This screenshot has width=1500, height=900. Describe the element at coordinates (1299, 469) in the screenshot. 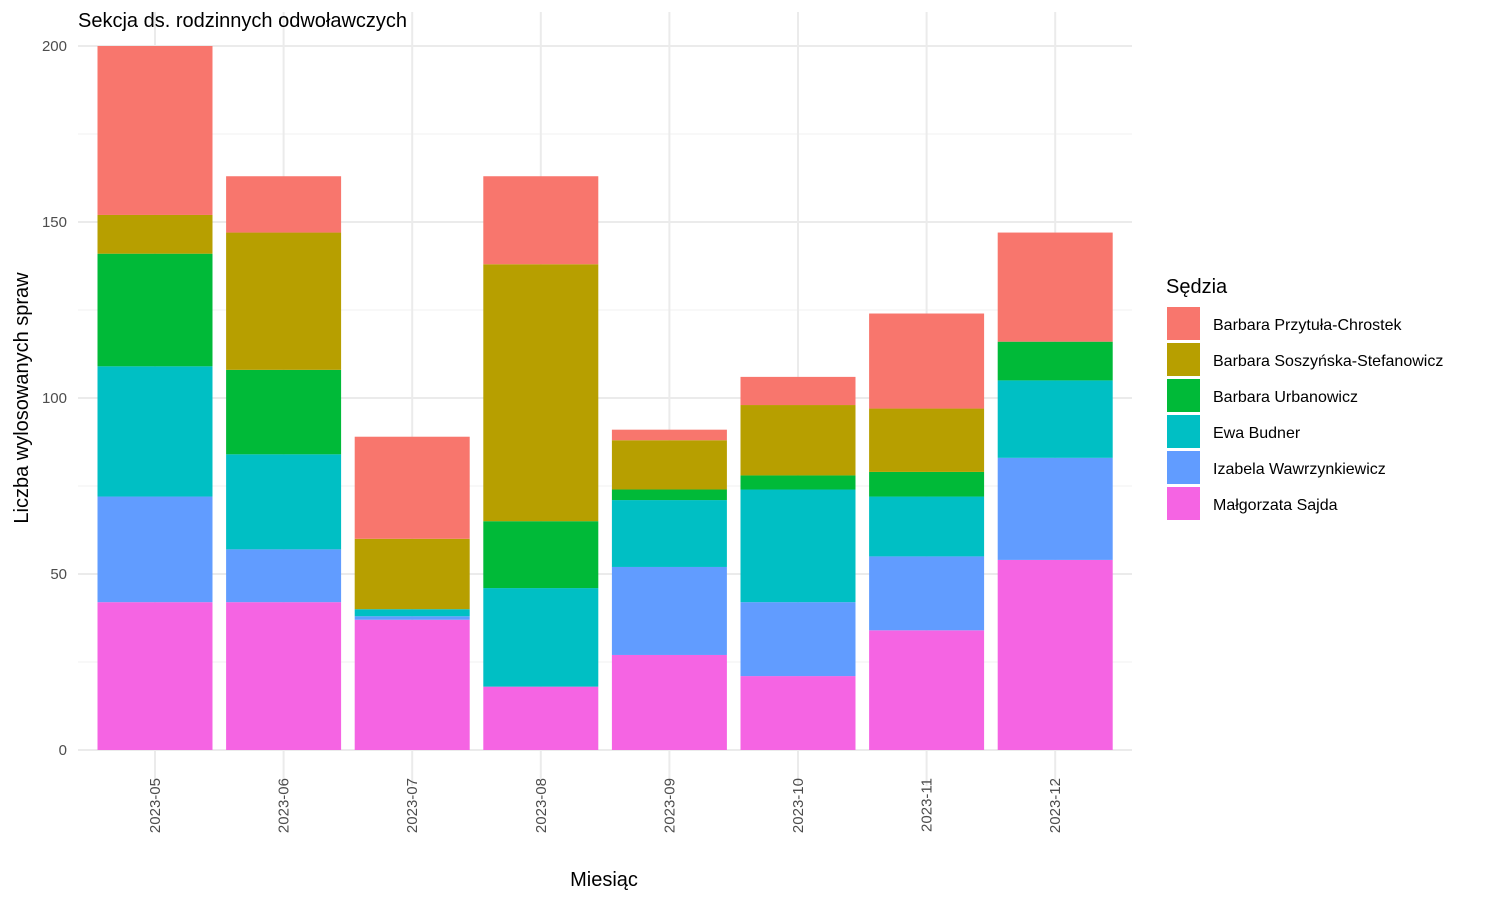

I see `legend-label: Izabela Wawrzynkiewicz` at that location.